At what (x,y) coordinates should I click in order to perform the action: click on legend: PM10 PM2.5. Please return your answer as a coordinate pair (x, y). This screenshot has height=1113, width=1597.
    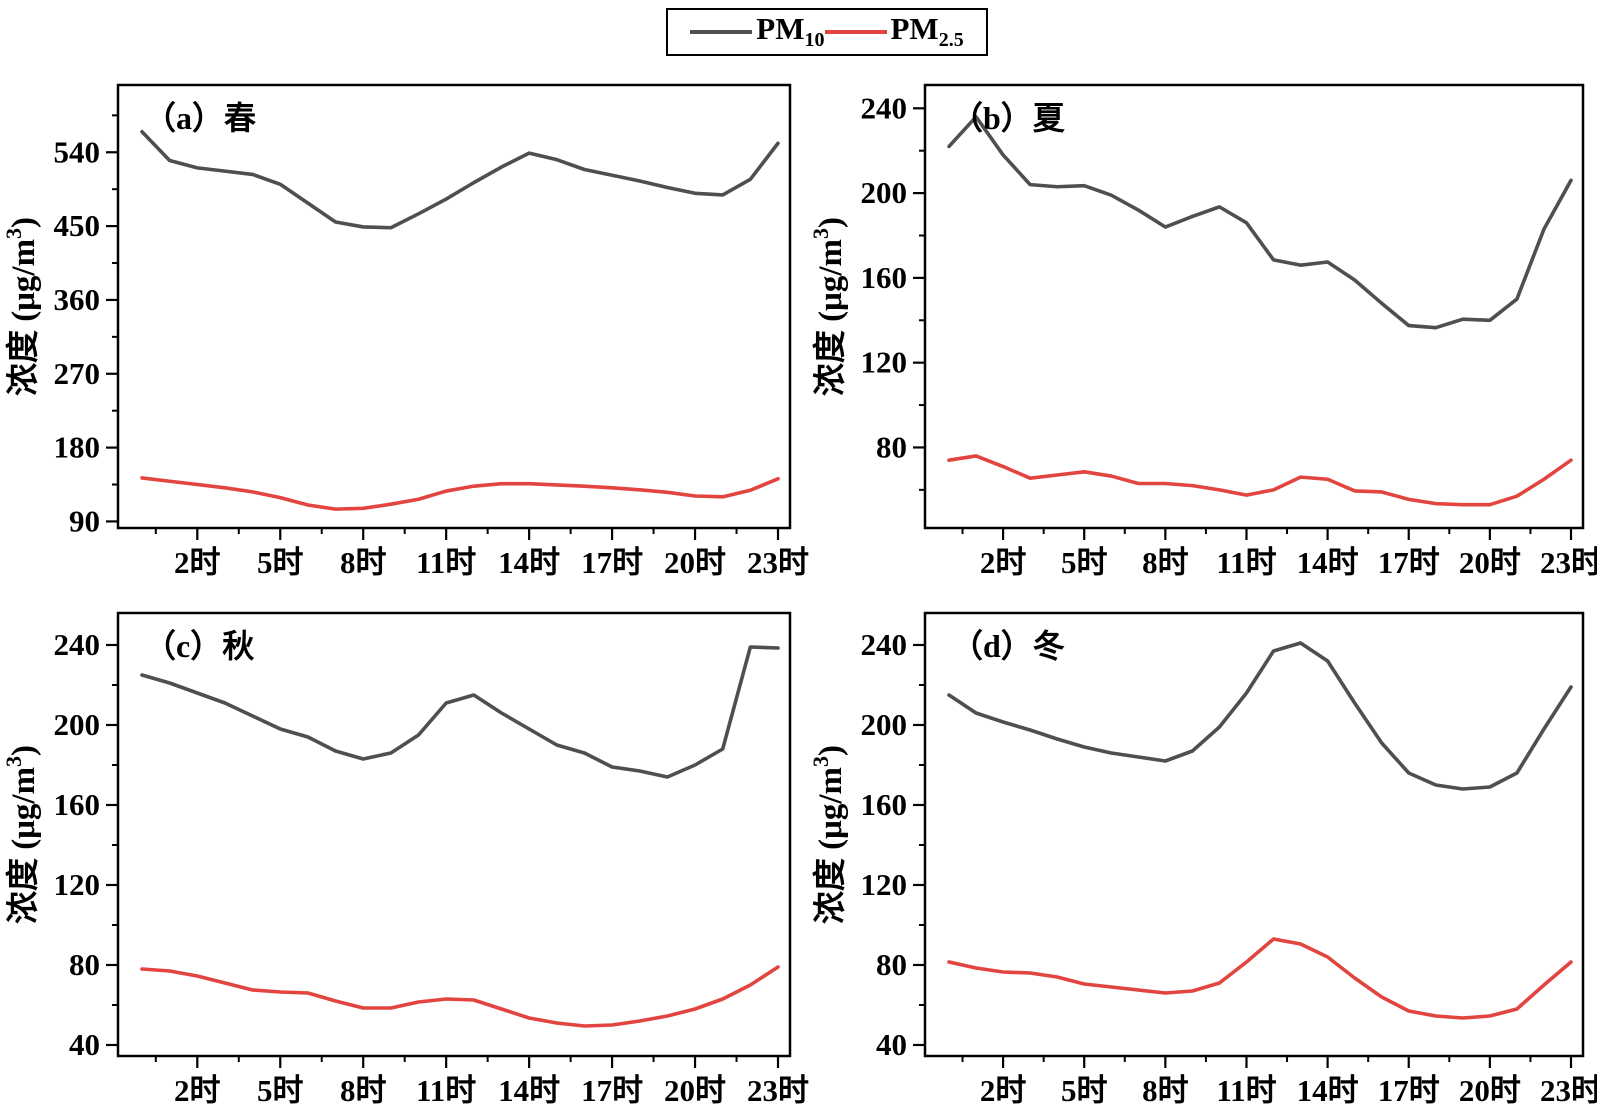
    Looking at the image, I should click on (827, 32).